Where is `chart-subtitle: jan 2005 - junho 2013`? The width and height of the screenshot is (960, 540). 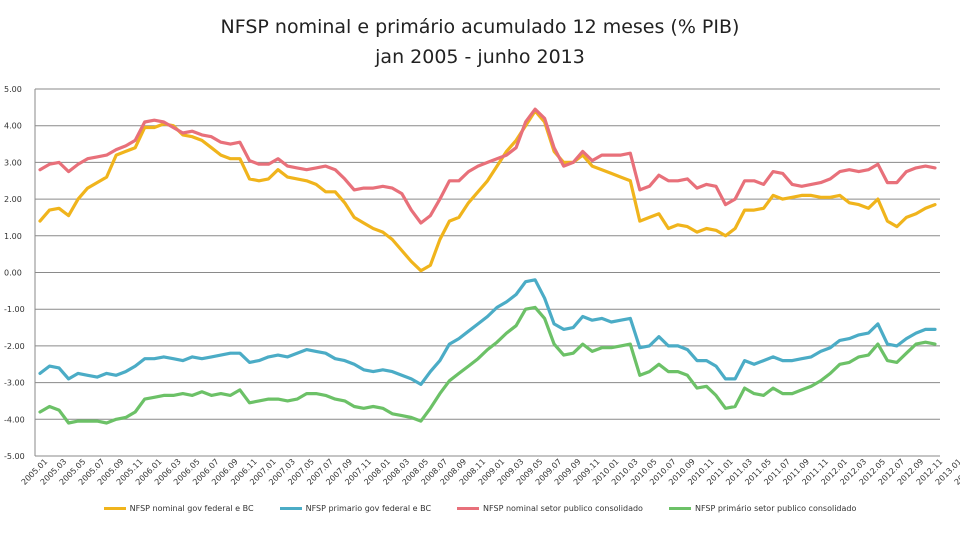 chart-subtitle: jan 2005 - junho 2013 is located at coordinates (480, 57).